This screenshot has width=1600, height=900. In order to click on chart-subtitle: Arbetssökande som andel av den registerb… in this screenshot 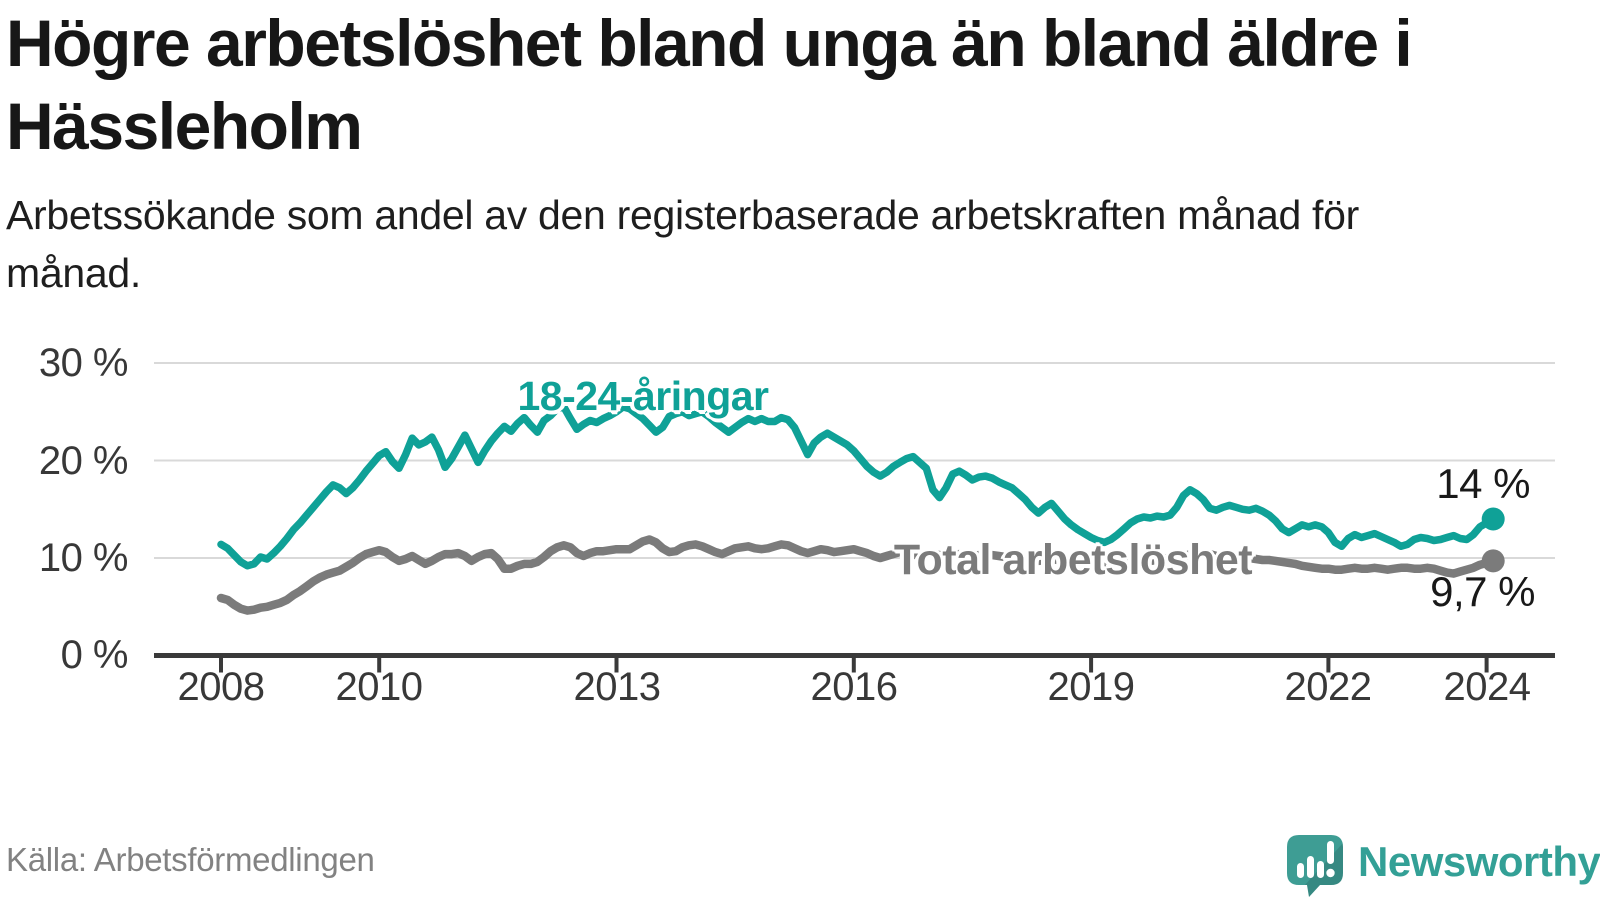, I will do `click(683, 244)`.